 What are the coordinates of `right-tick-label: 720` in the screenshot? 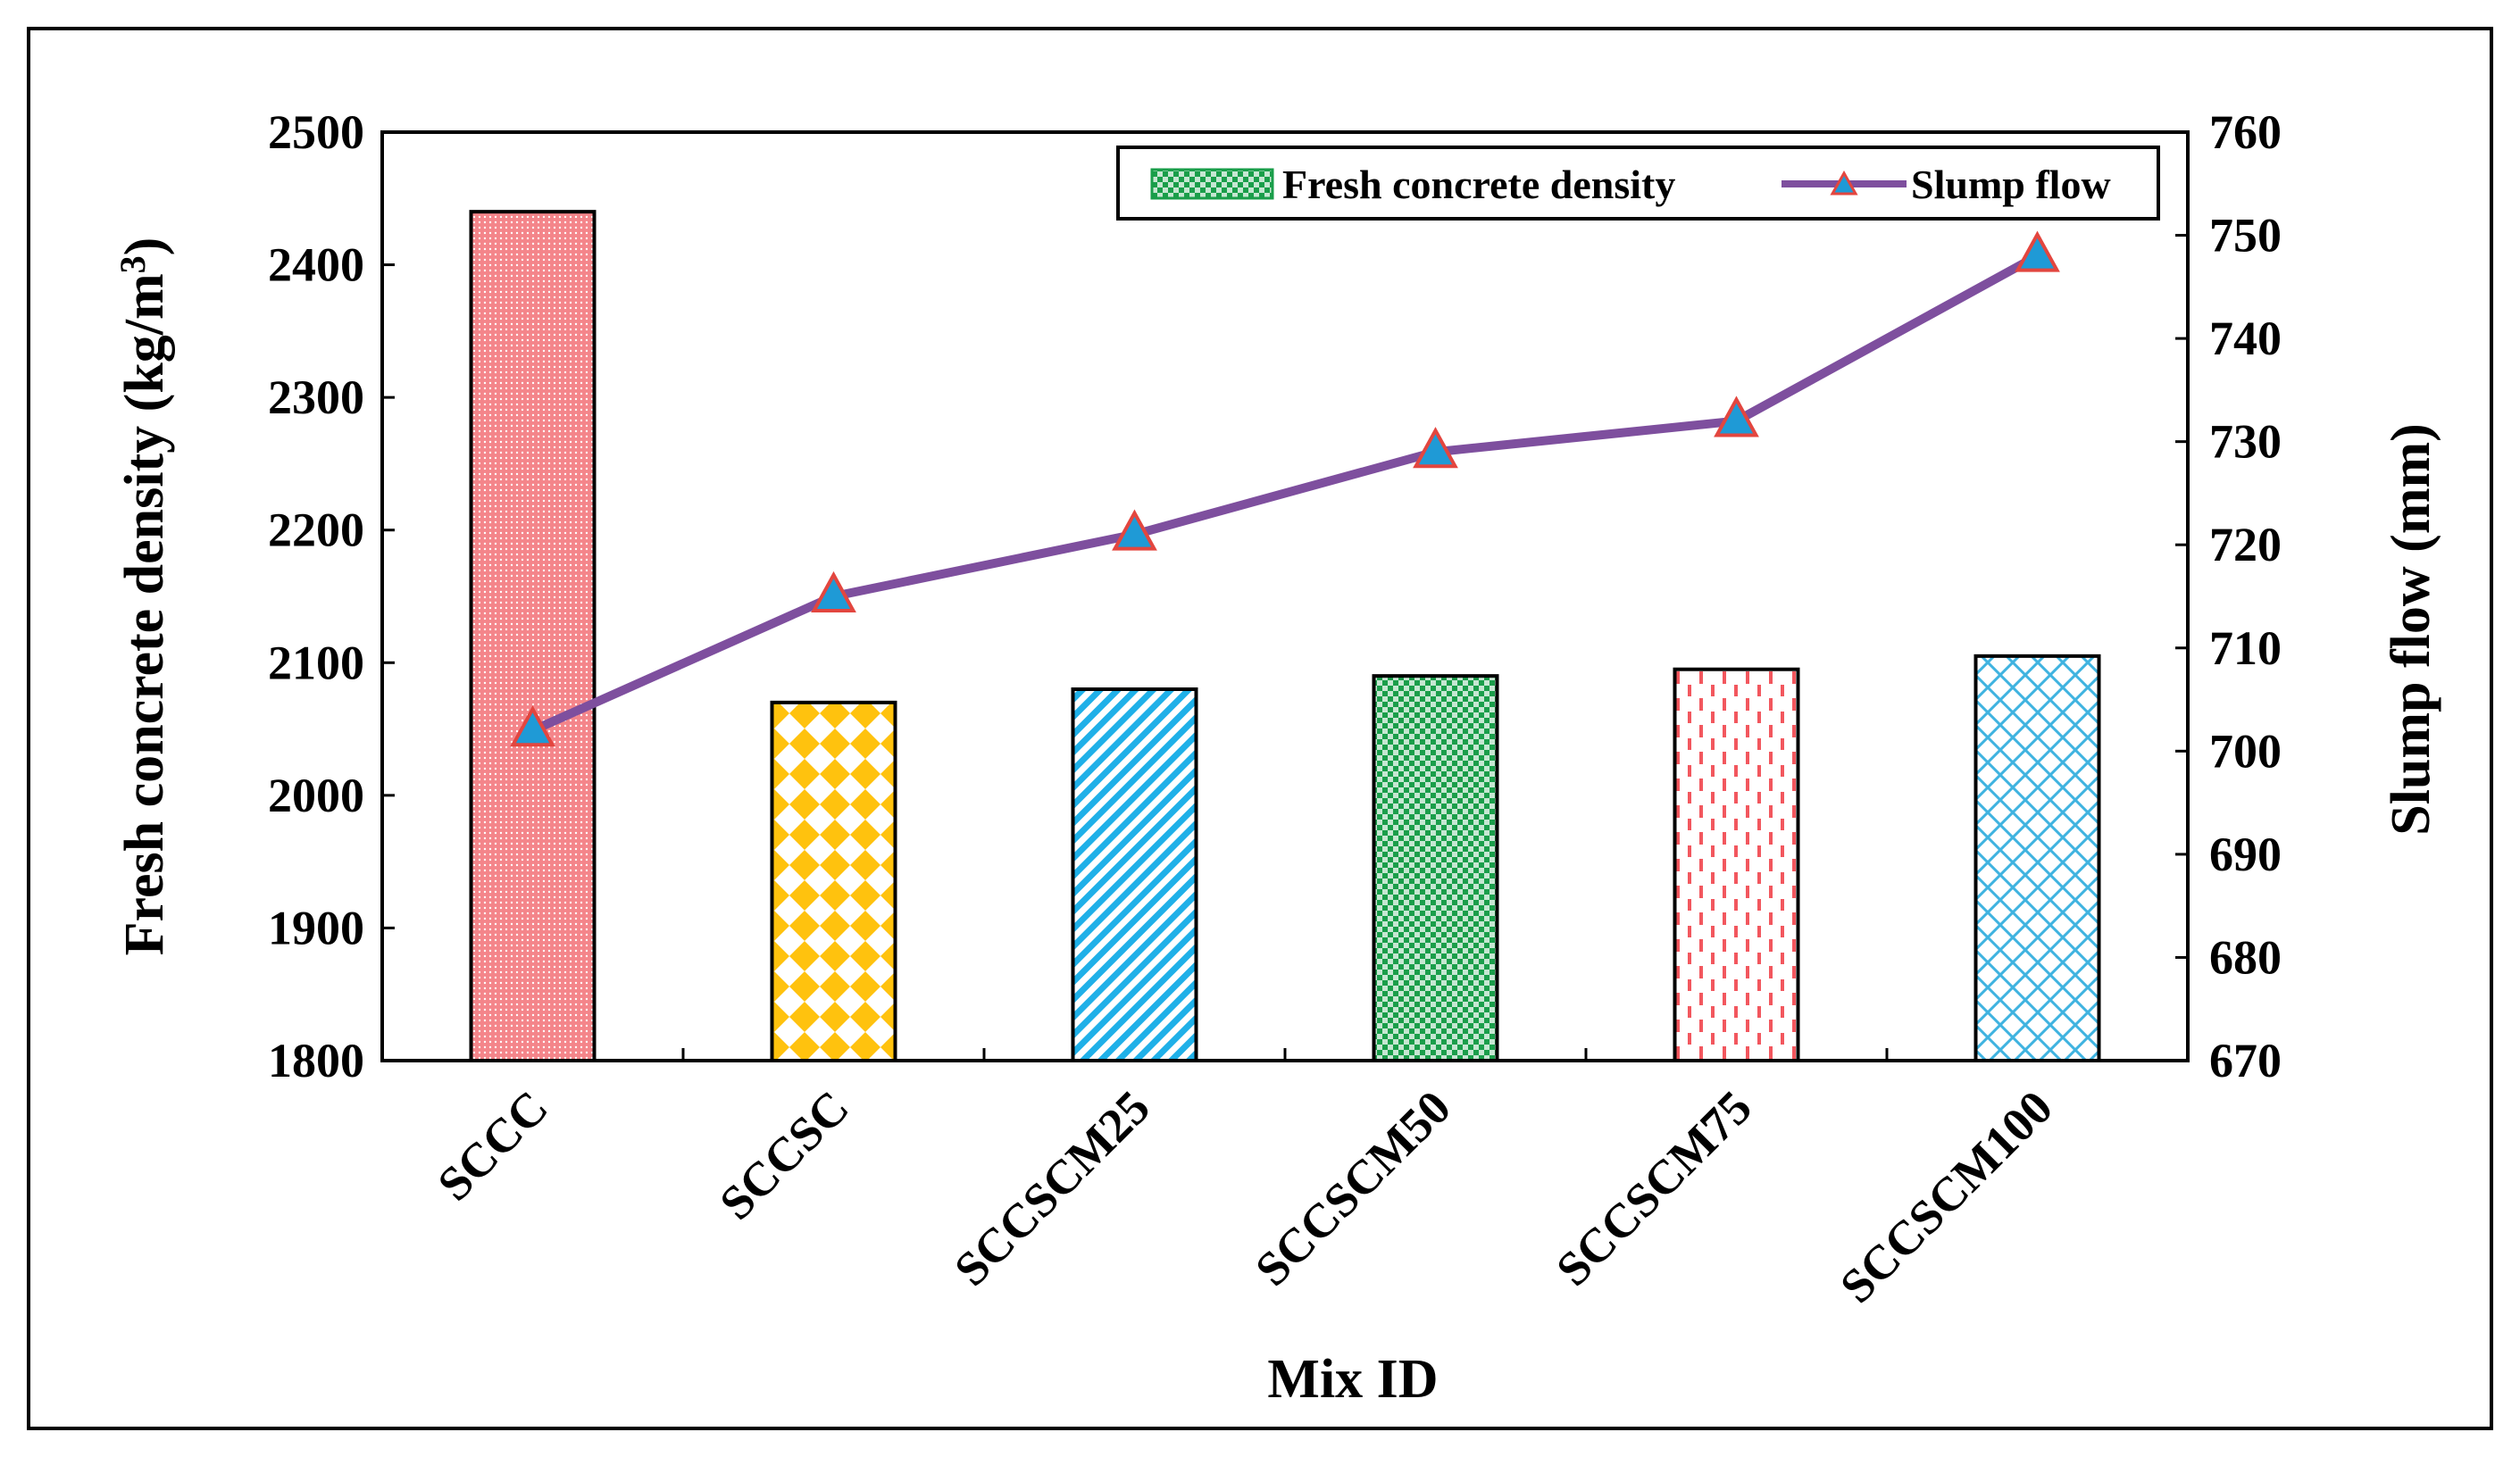 It's located at (2245, 544).